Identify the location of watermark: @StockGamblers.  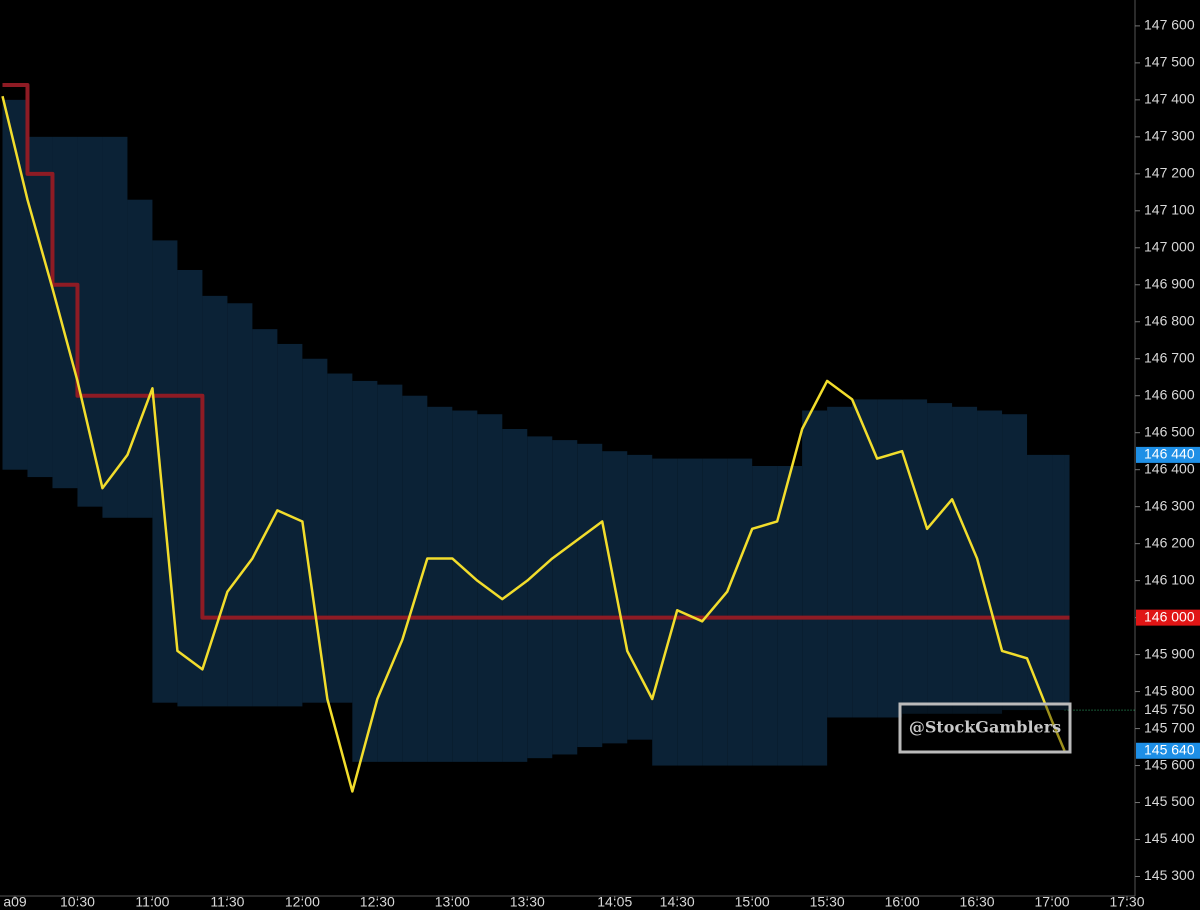
(985, 728).